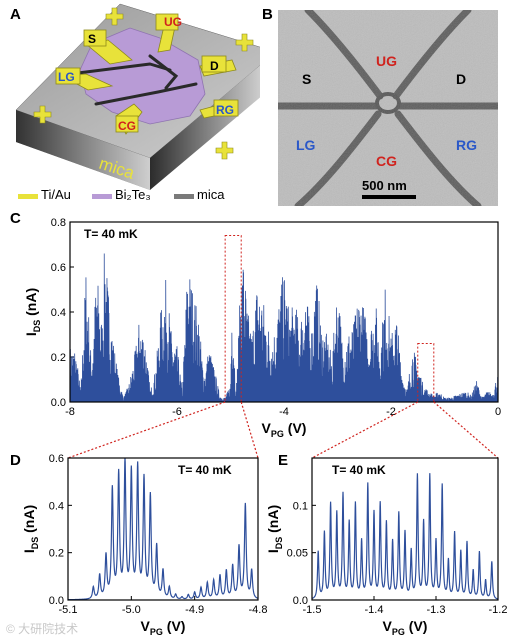  Describe the element at coordinates (70, 412) in the screenshot. I see `x-tick-label: -8` at that location.